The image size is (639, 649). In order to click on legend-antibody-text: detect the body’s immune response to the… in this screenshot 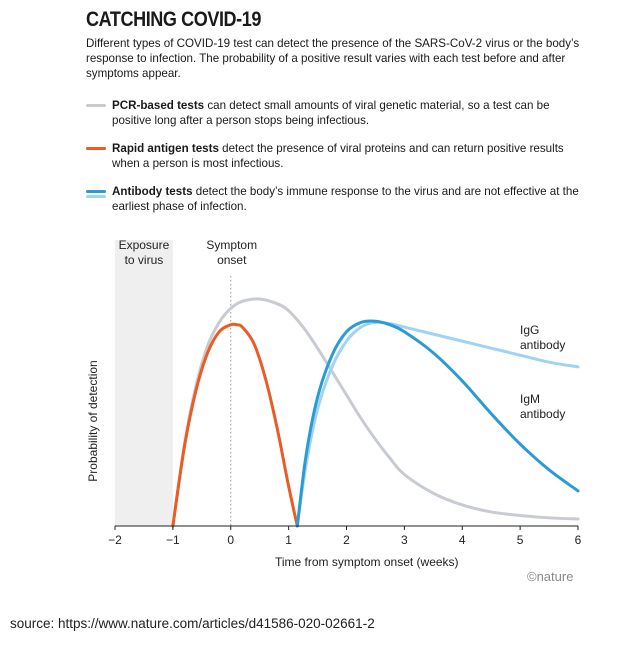, I will do `click(345, 199)`.